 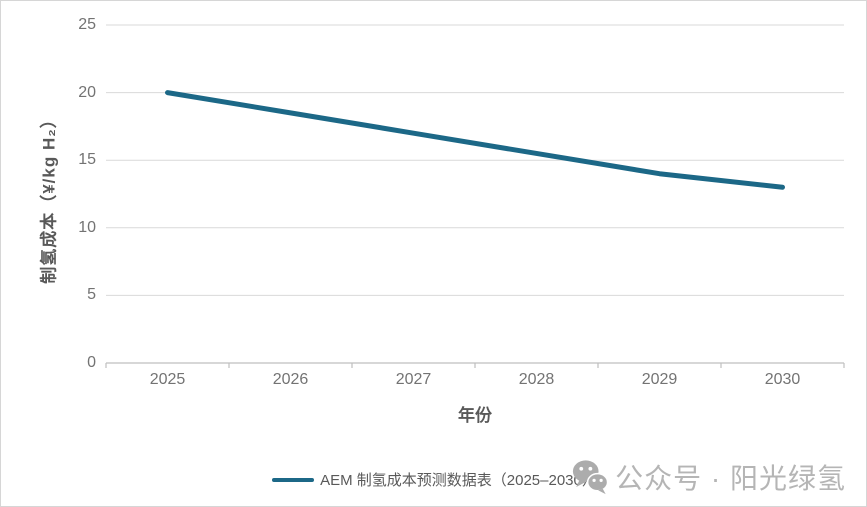 I want to click on y-tick-label: 20, so click(x=87, y=92).